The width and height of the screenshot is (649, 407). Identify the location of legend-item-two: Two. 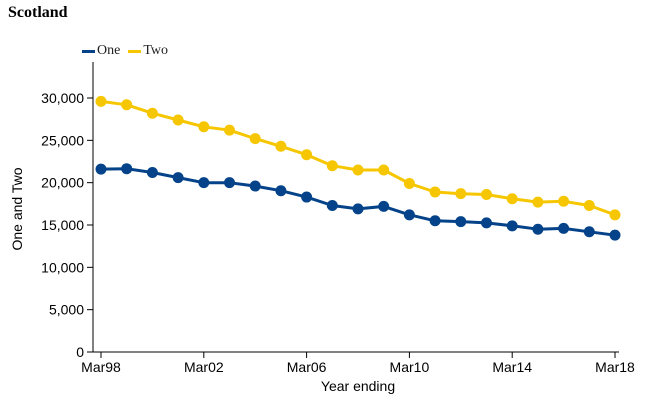
(148, 51).